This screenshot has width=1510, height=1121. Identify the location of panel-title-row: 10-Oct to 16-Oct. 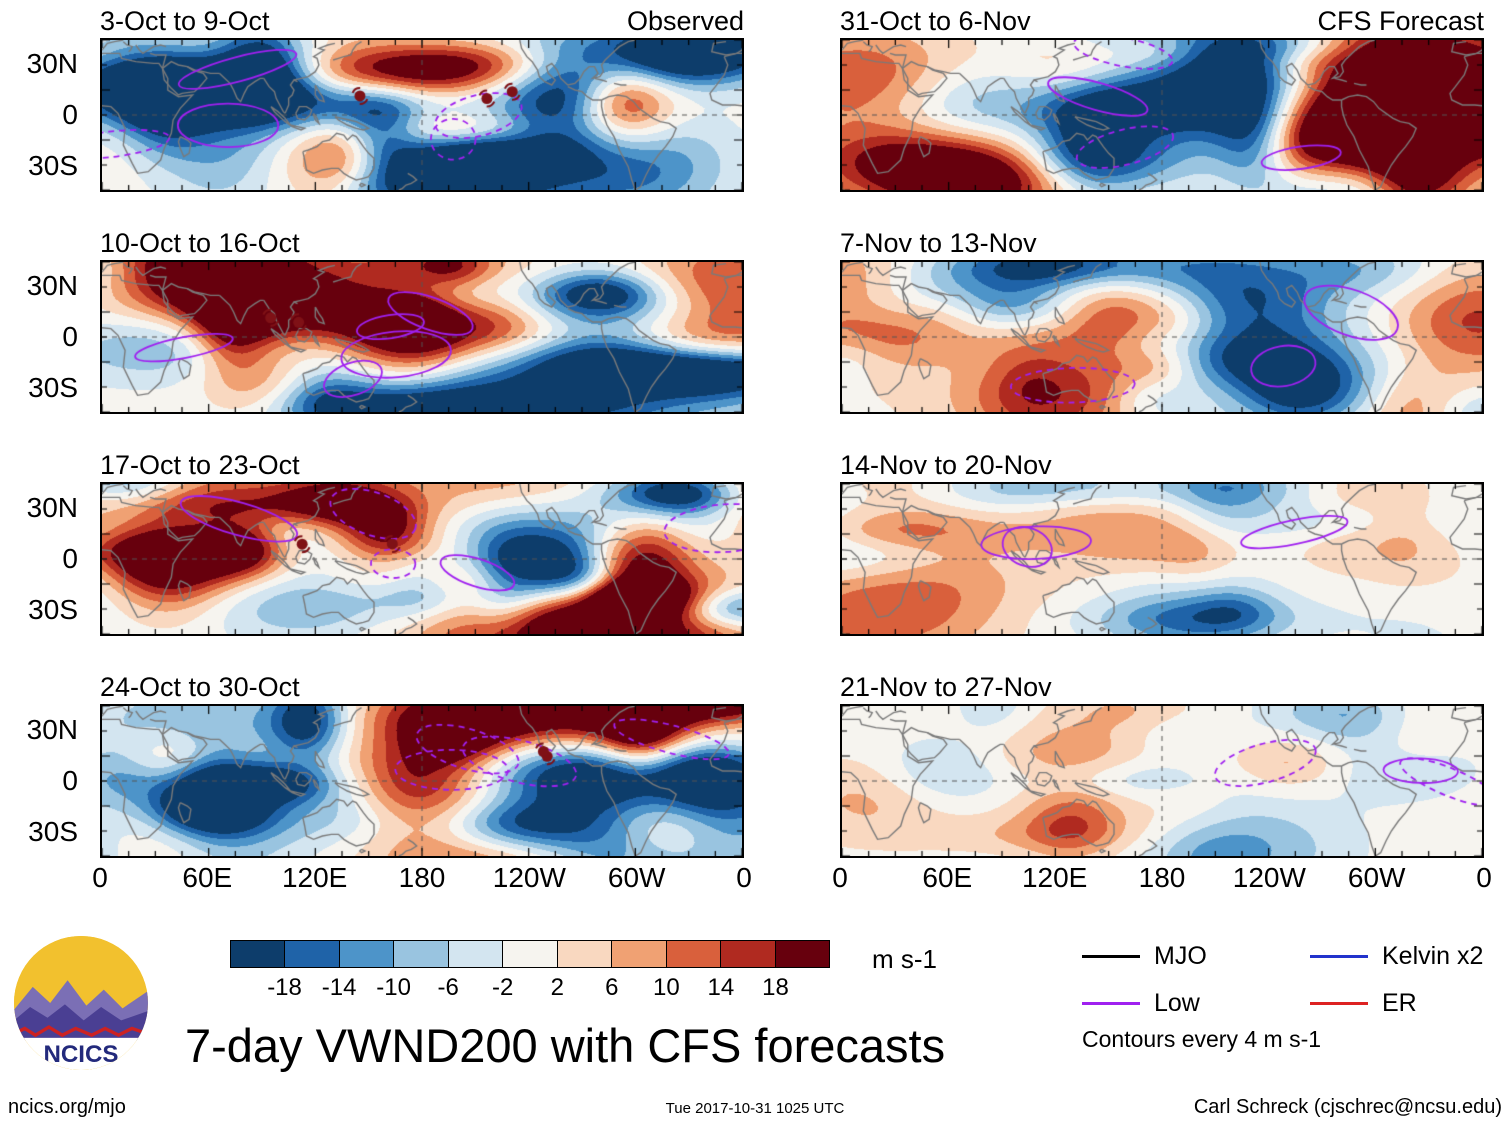
(422, 243).